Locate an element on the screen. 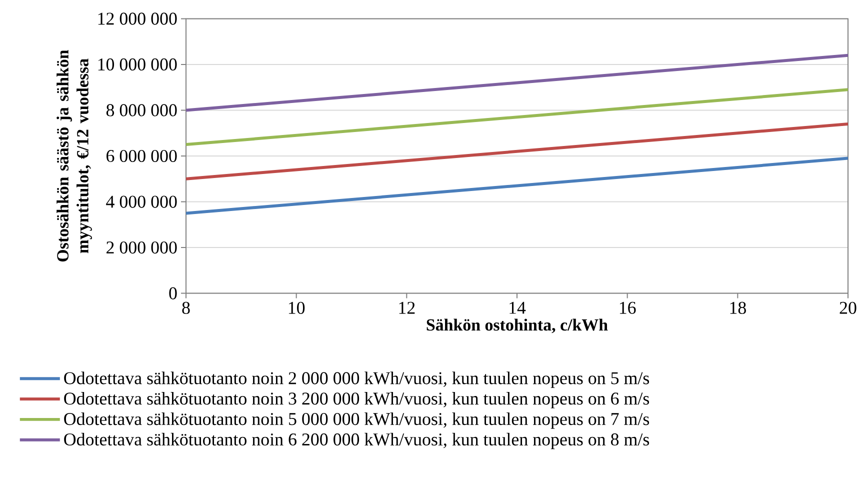 The width and height of the screenshot is (864, 493). y-axis-title: Ostosähkön säästö ja sähkön myyntitulot, €/12 vuodessa is located at coordinates (74, 156).